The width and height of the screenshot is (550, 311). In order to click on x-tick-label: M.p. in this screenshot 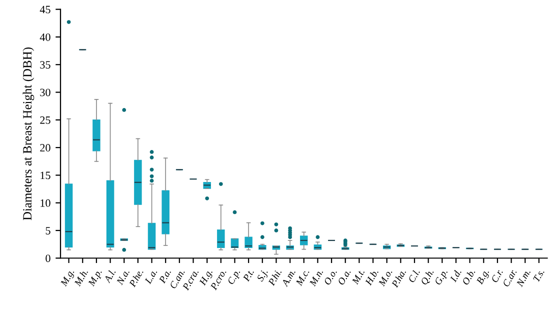, I will do `click(96, 278)`.